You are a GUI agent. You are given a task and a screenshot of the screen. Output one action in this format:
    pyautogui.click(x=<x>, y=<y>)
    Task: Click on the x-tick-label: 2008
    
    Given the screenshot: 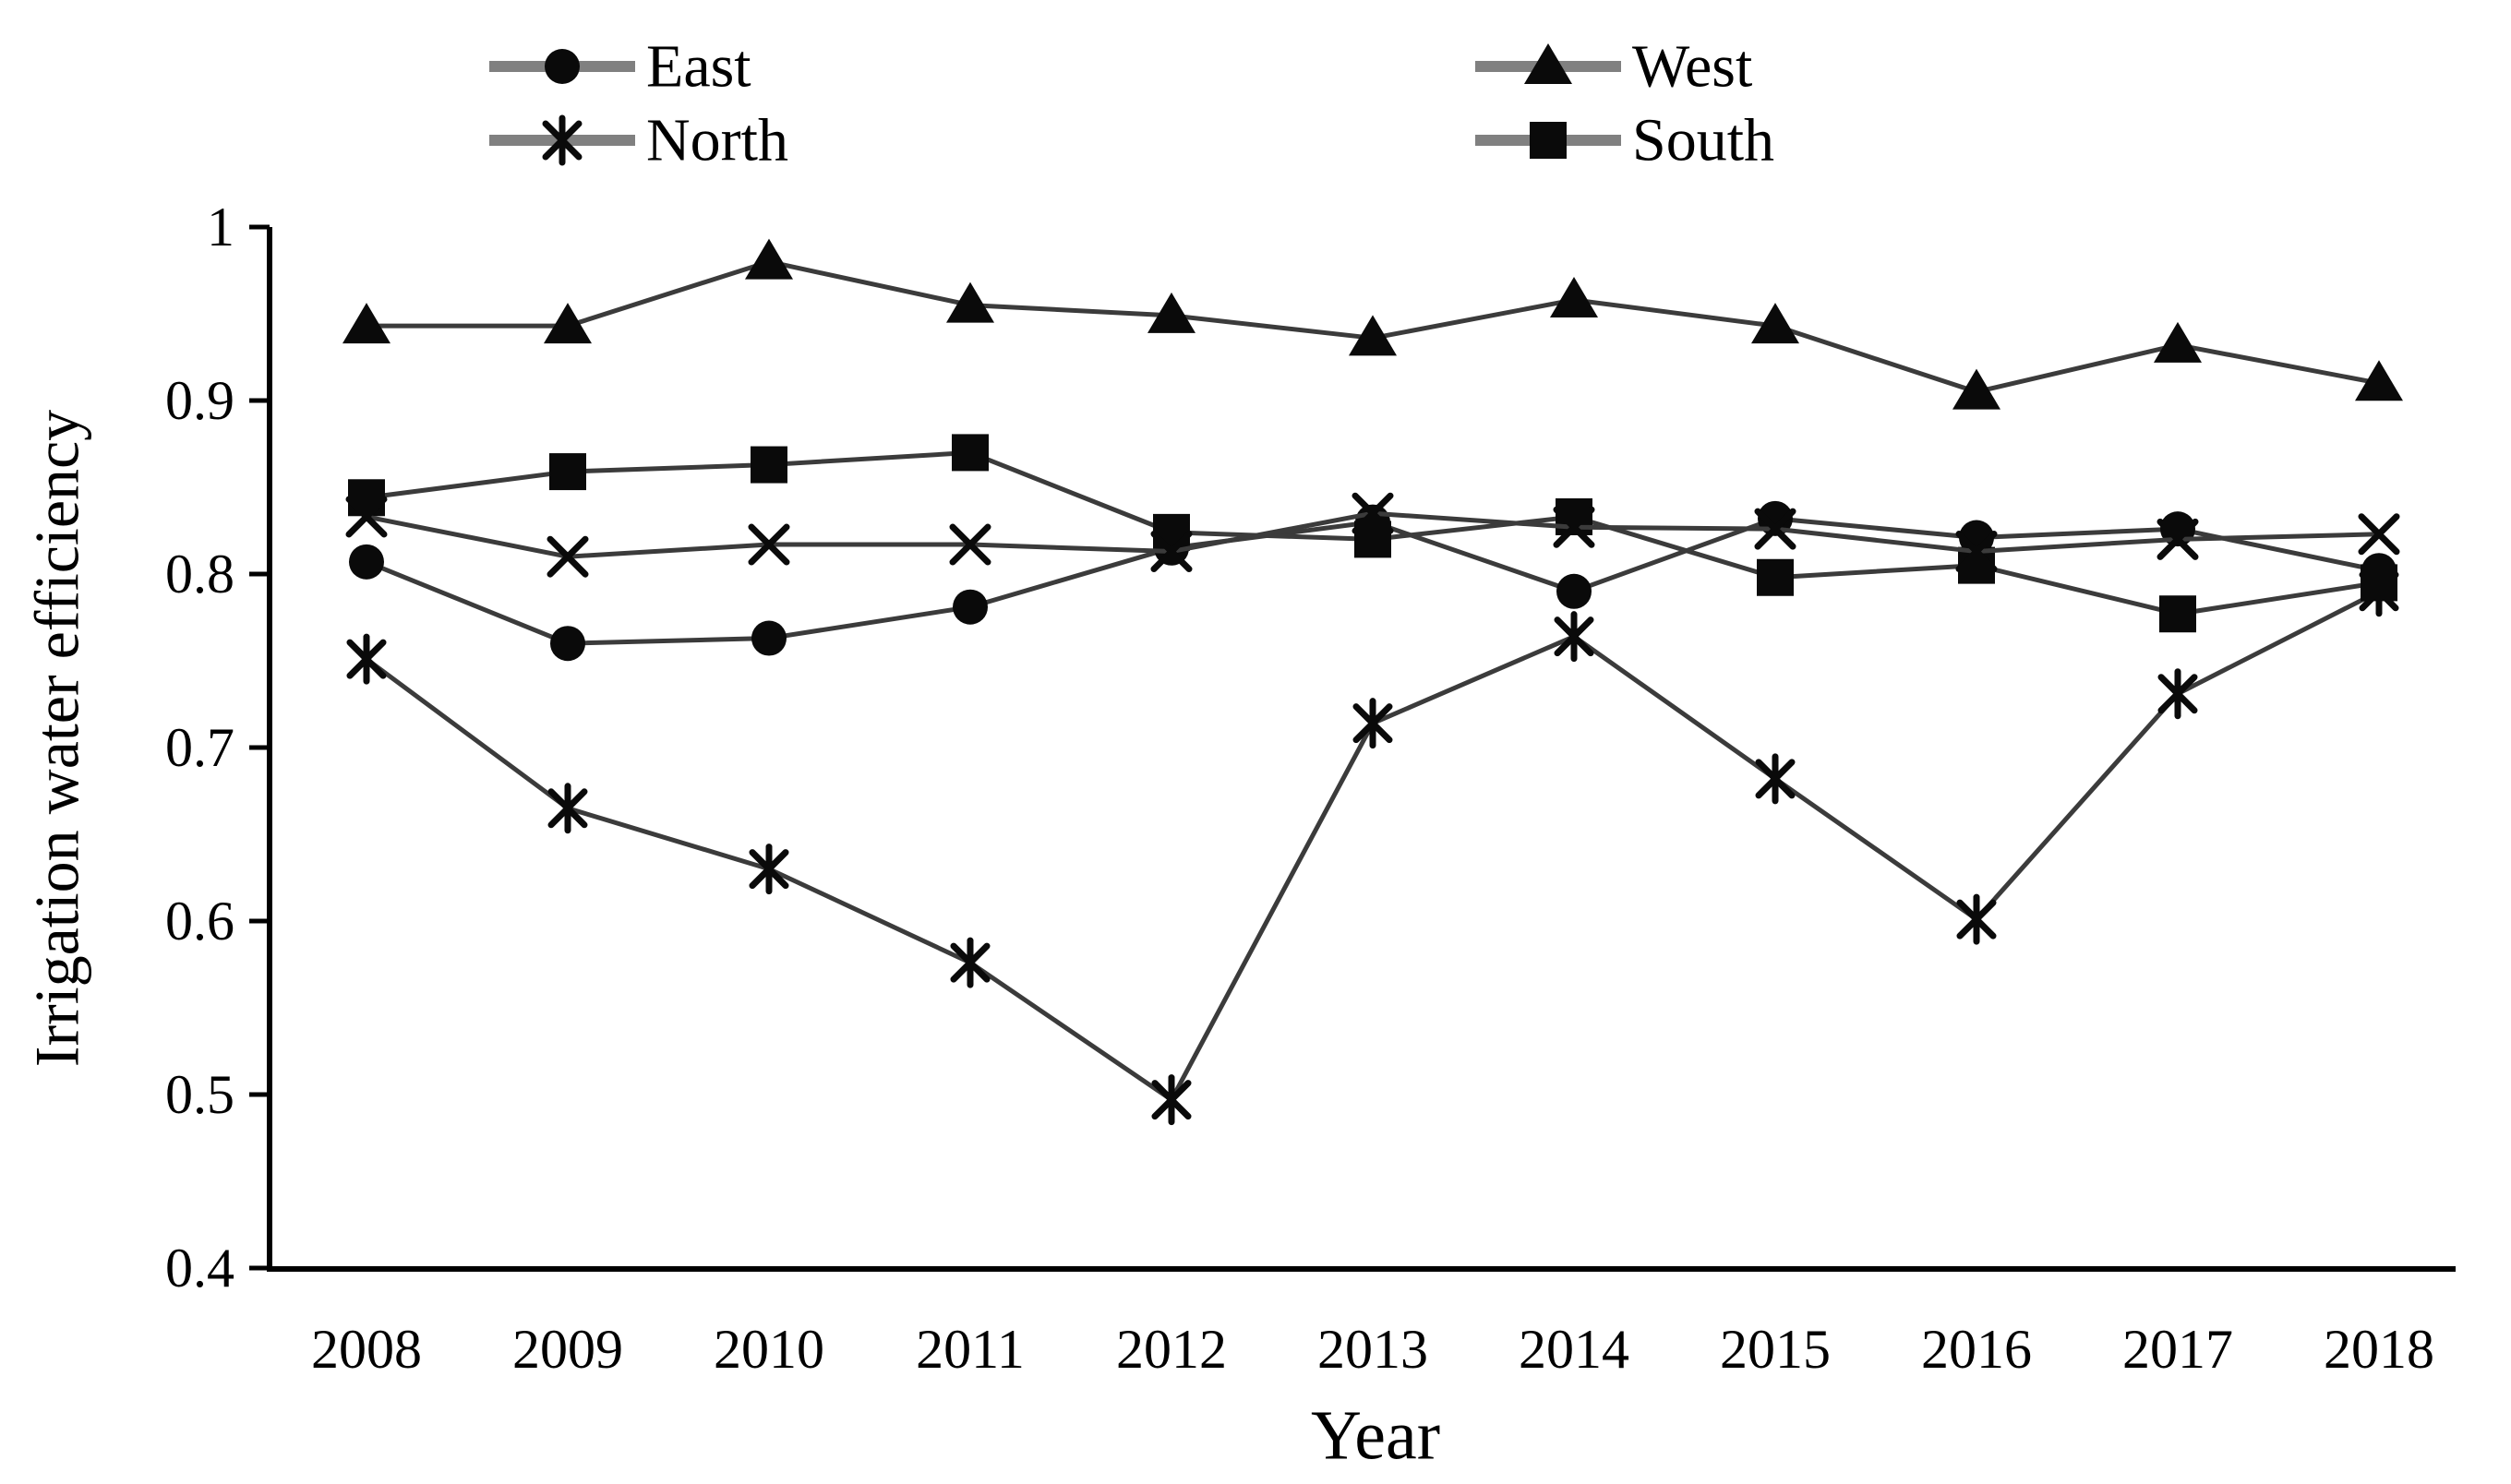 What is the action you would take?
    pyautogui.click(x=367, y=1349)
    